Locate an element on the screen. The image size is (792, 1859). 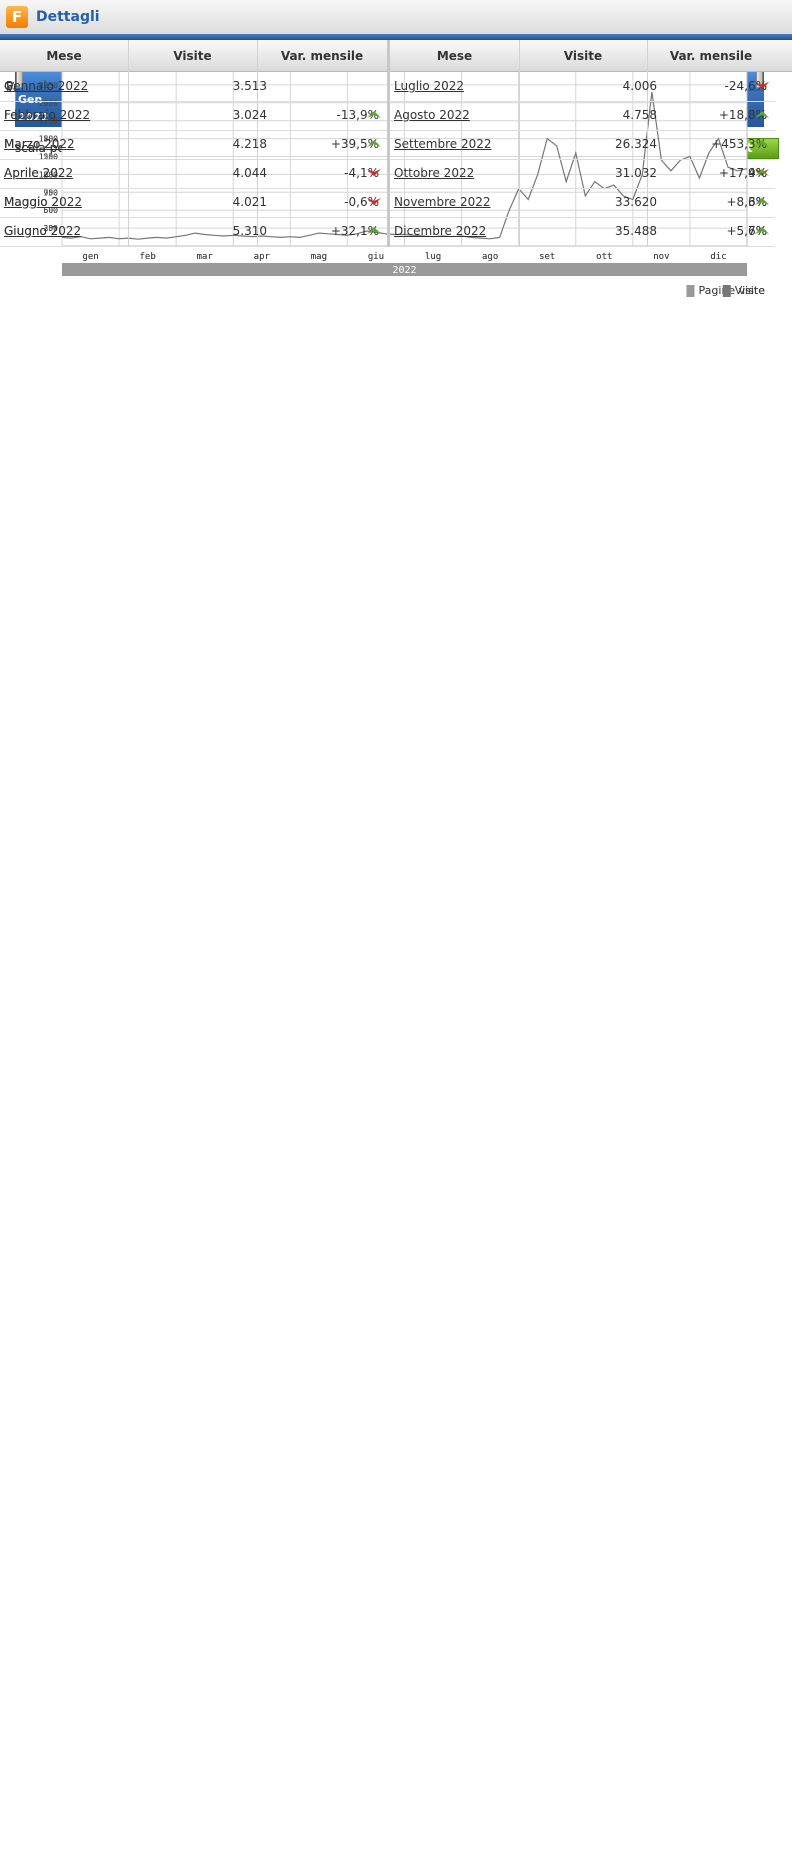
y-tick-label: 1250 is located at coordinates (48, 157).